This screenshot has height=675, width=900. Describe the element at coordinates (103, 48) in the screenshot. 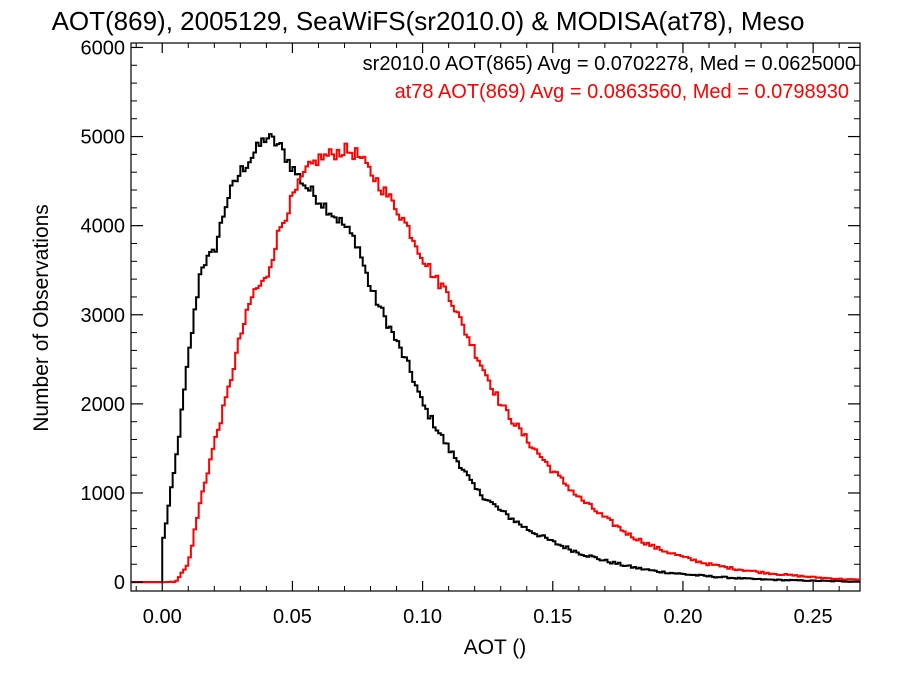

I see `y-tick-label: 6000` at that location.